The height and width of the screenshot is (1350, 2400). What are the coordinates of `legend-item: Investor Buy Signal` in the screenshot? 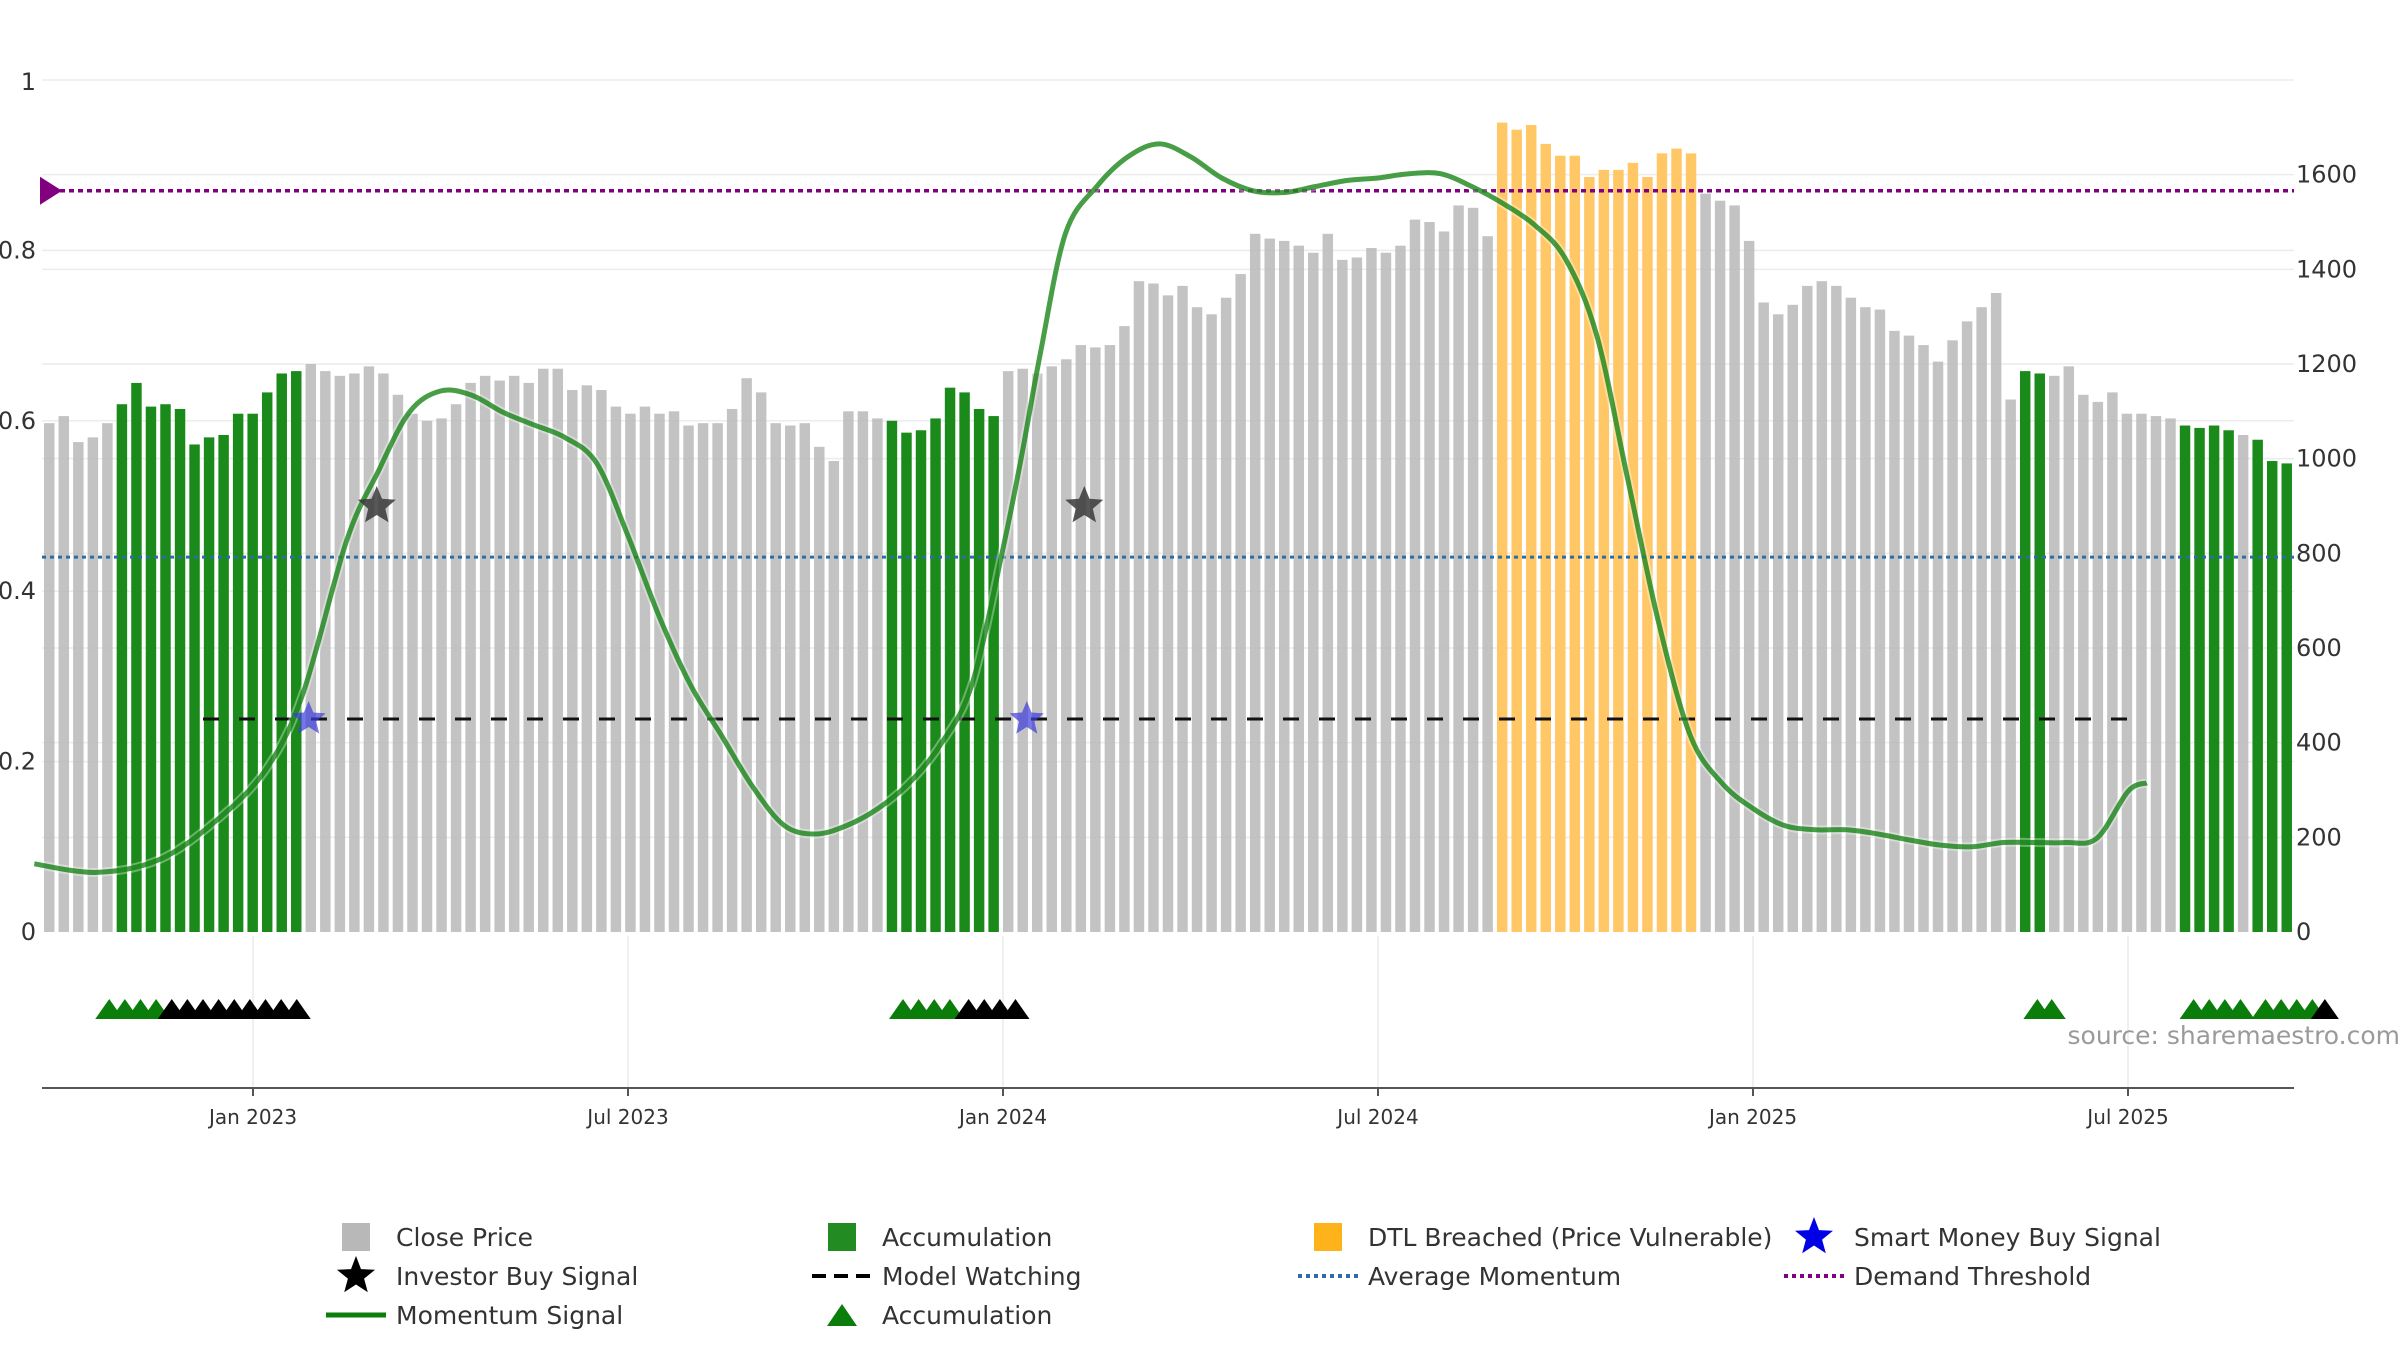 It's located at (487, 1274).